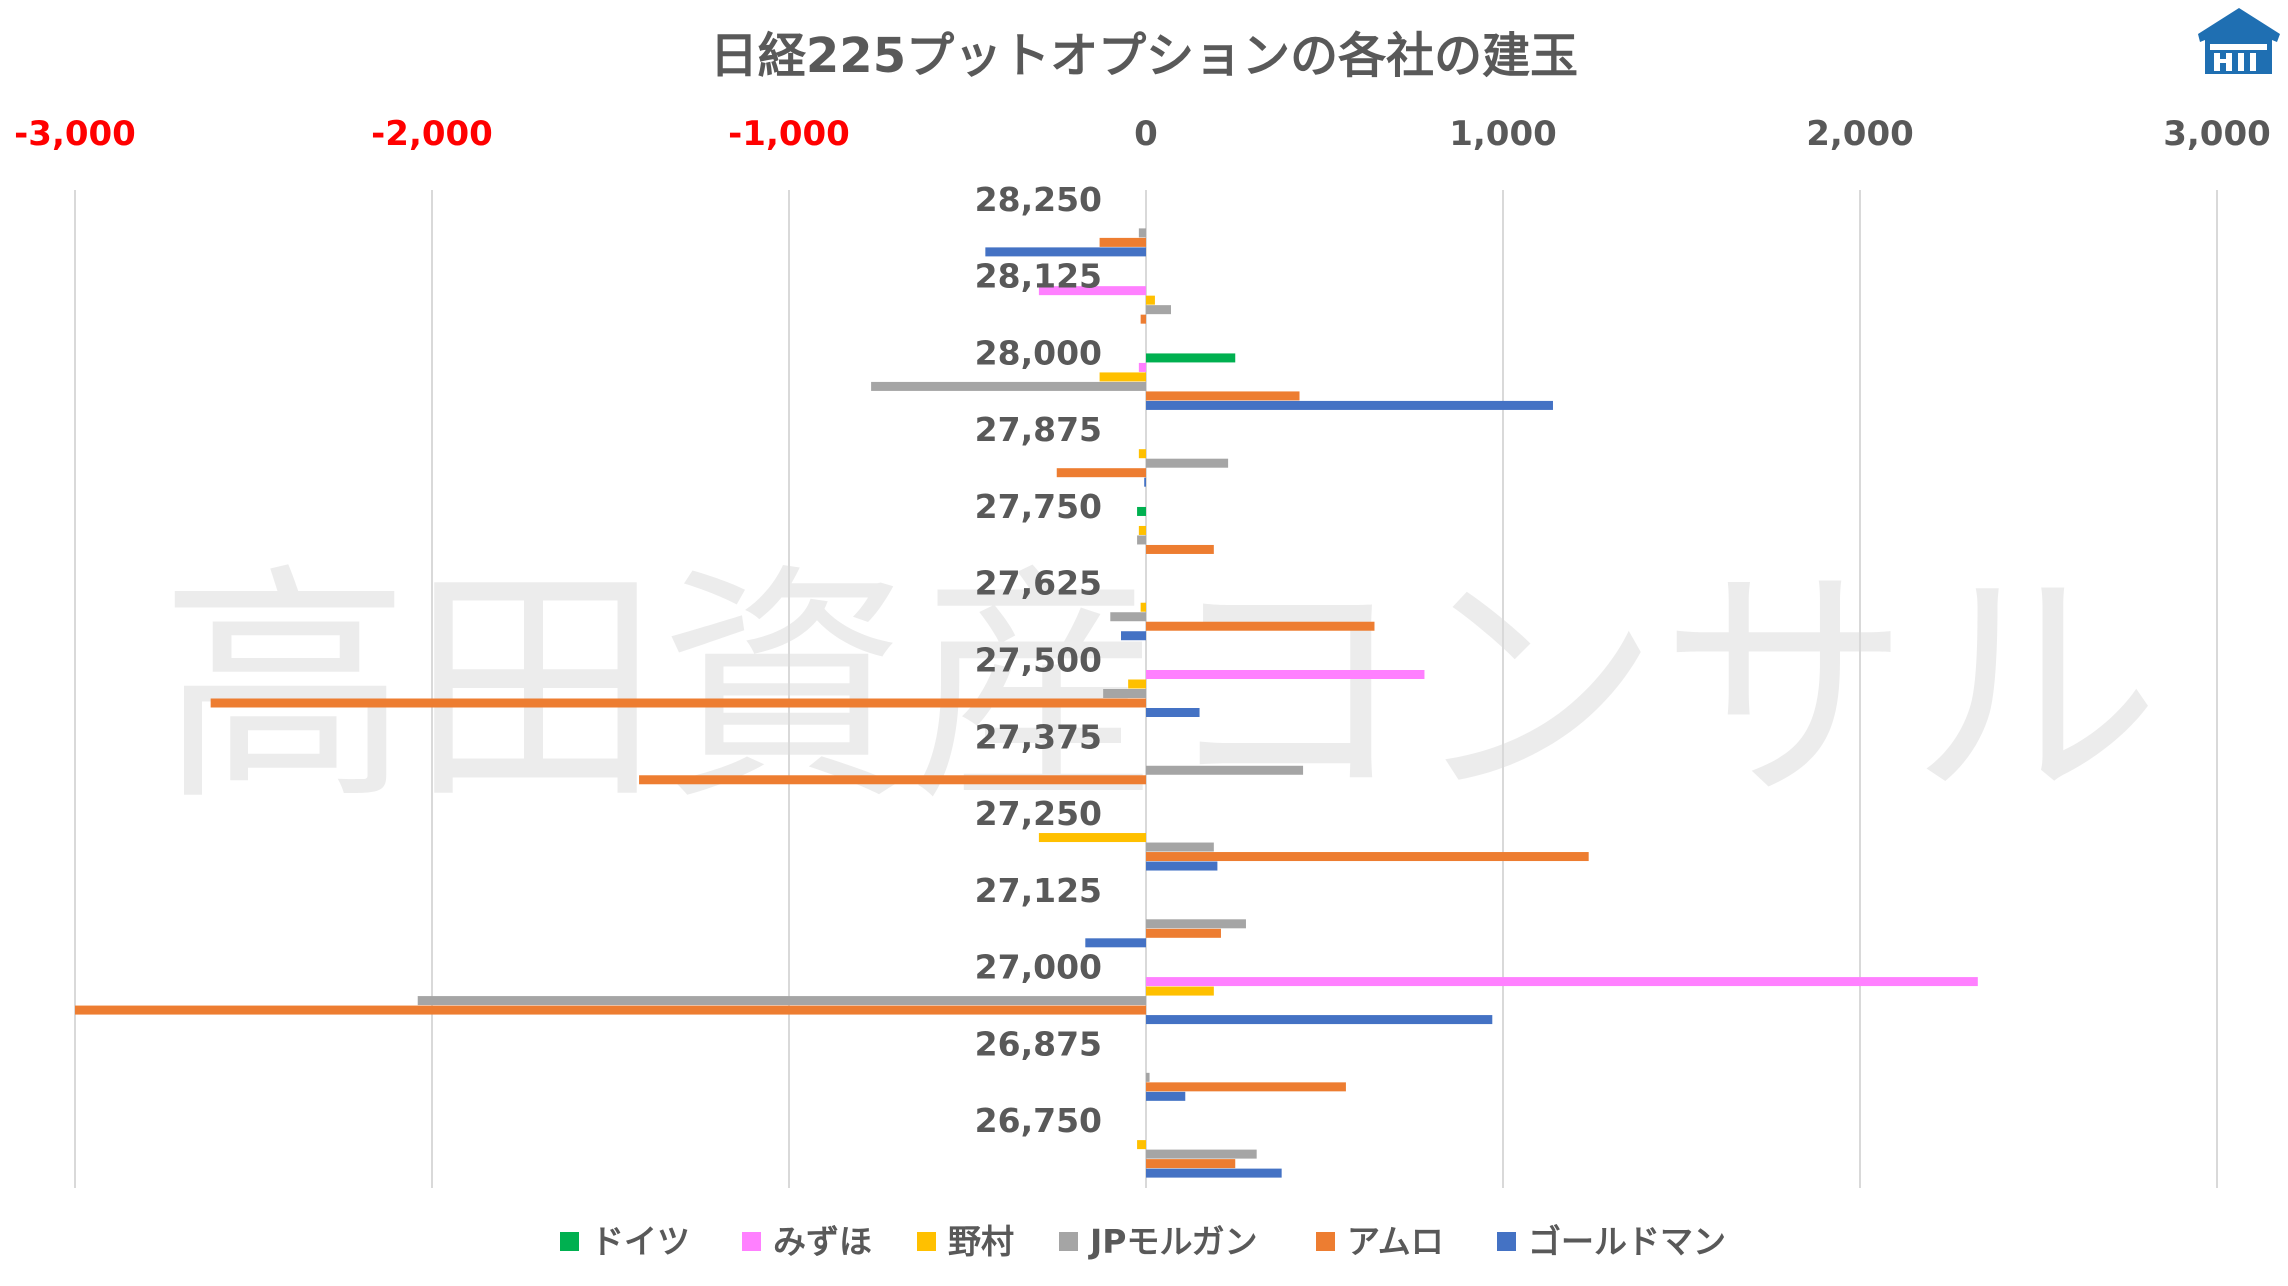 This screenshot has height=1286, width=2288. I want to click on legend-label: アムロ, so click(1395, 1241).